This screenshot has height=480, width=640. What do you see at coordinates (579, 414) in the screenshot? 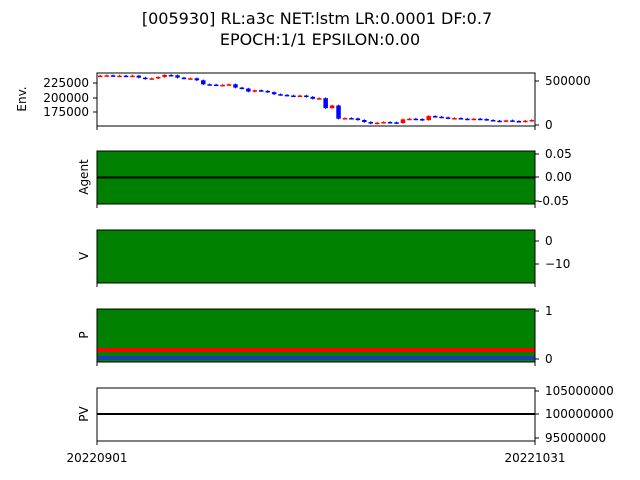
I see `pv-ytick-label: 100000000` at bounding box center [579, 414].